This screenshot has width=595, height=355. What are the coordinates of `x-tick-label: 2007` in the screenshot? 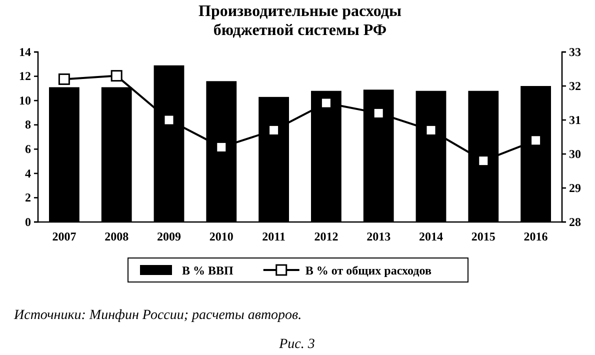 It's located at (64, 237).